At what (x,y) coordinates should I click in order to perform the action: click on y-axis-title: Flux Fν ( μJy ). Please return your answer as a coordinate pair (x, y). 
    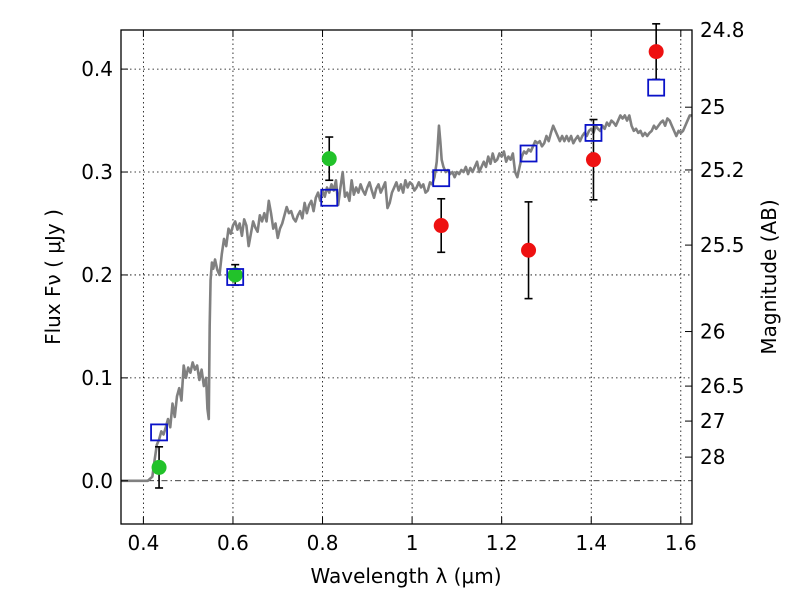
    Looking at the image, I should click on (53, 277).